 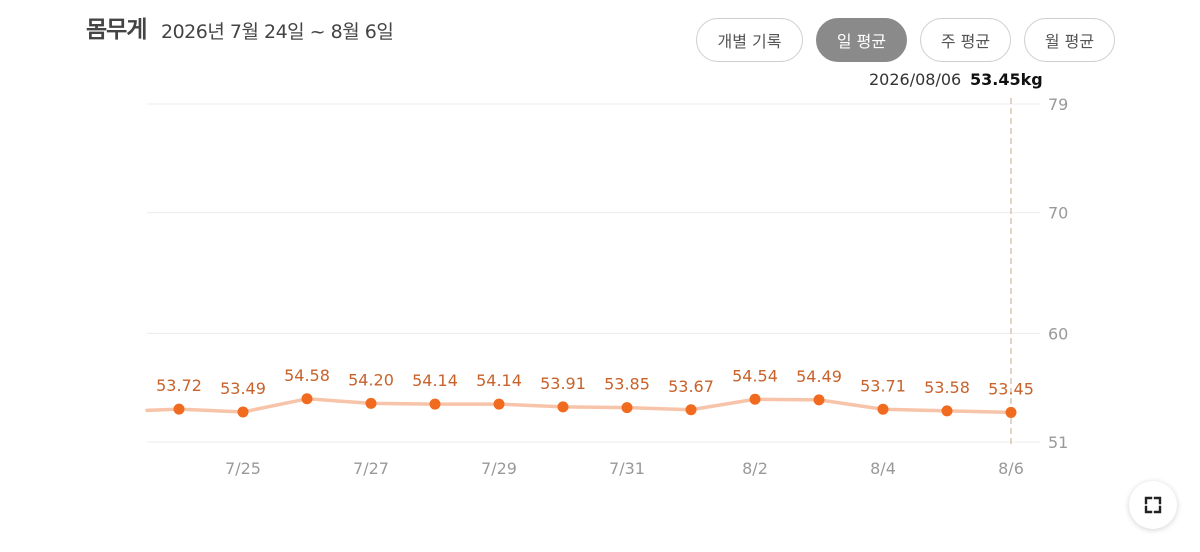 What do you see at coordinates (371, 468) in the screenshot?
I see `x-tick-label: 7/27` at bounding box center [371, 468].